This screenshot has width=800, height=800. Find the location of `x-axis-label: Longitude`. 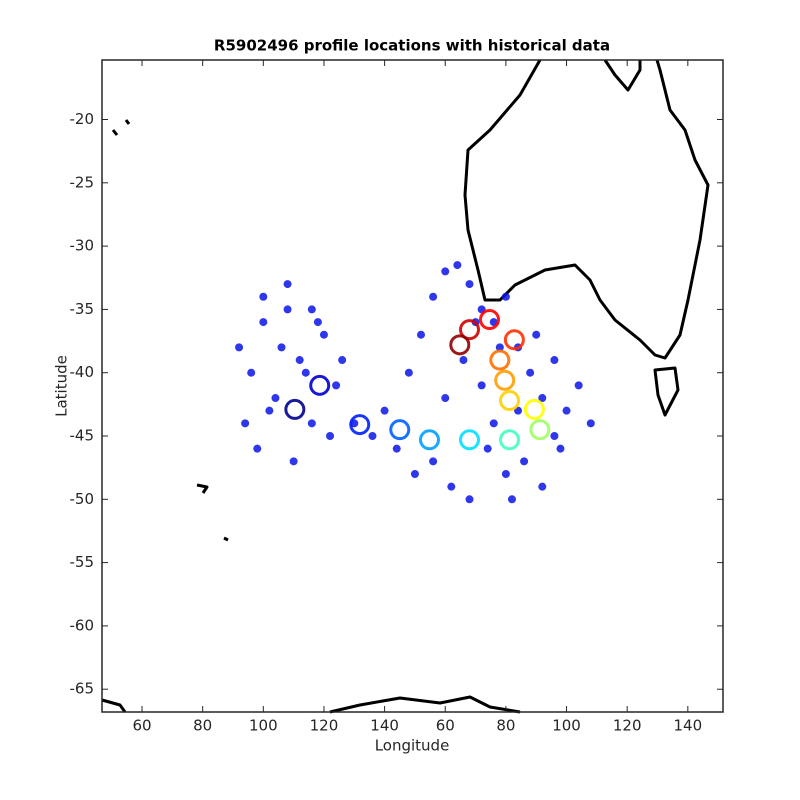

x-axis-label: Longitude is located at coordinates (412, 746).